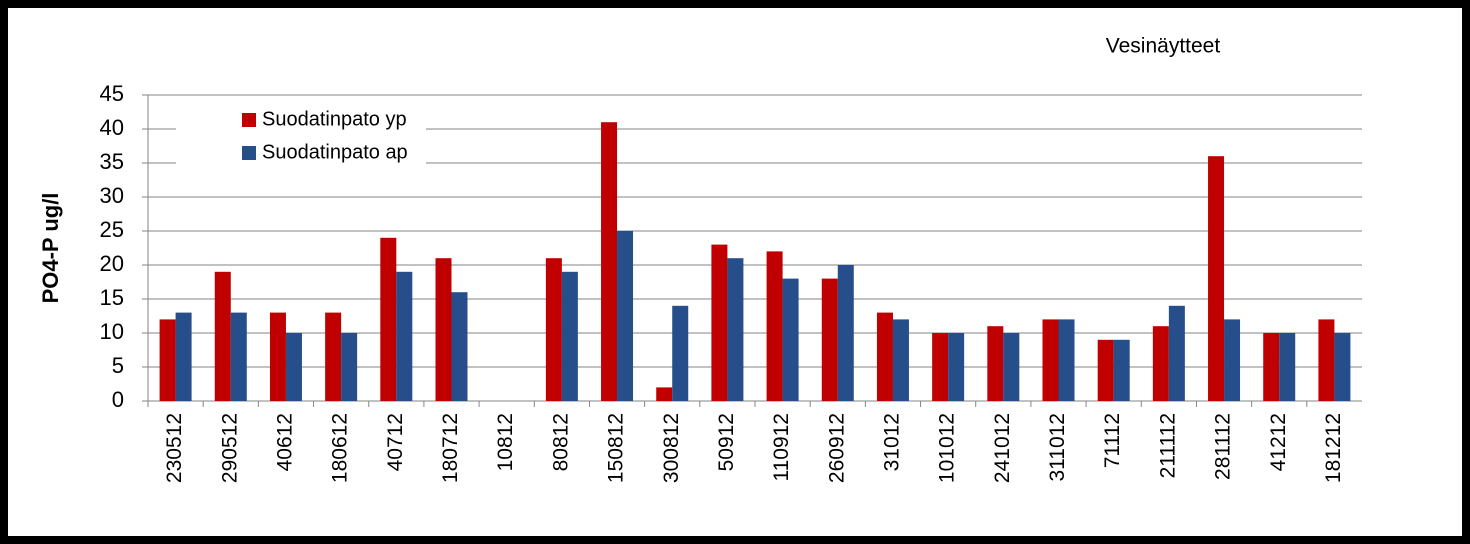  I want to click on x-tick-label: 180712, so click(450, 448).